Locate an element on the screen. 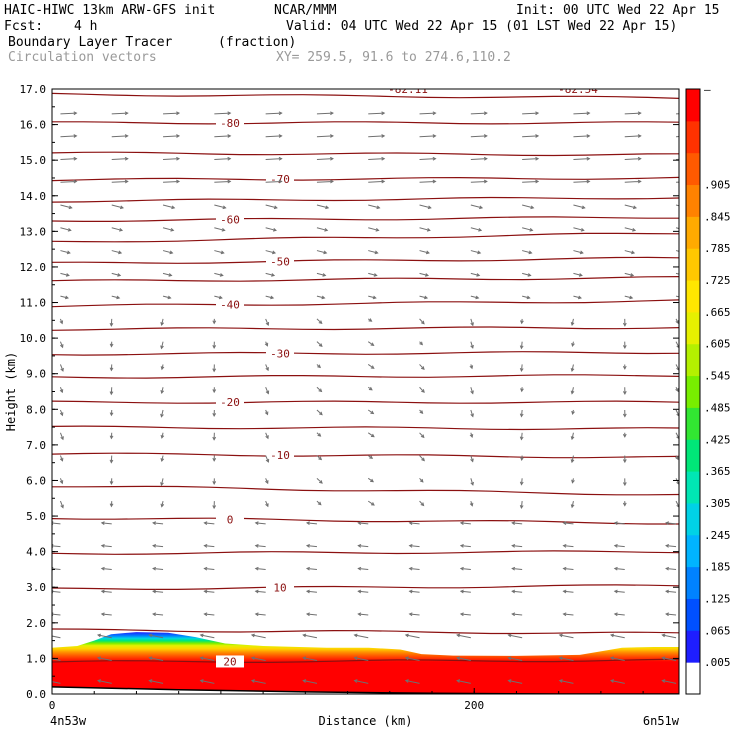 This screenshot has height=740, width=740. x-end-location: 6n51w is located at coordinates (661, 721).